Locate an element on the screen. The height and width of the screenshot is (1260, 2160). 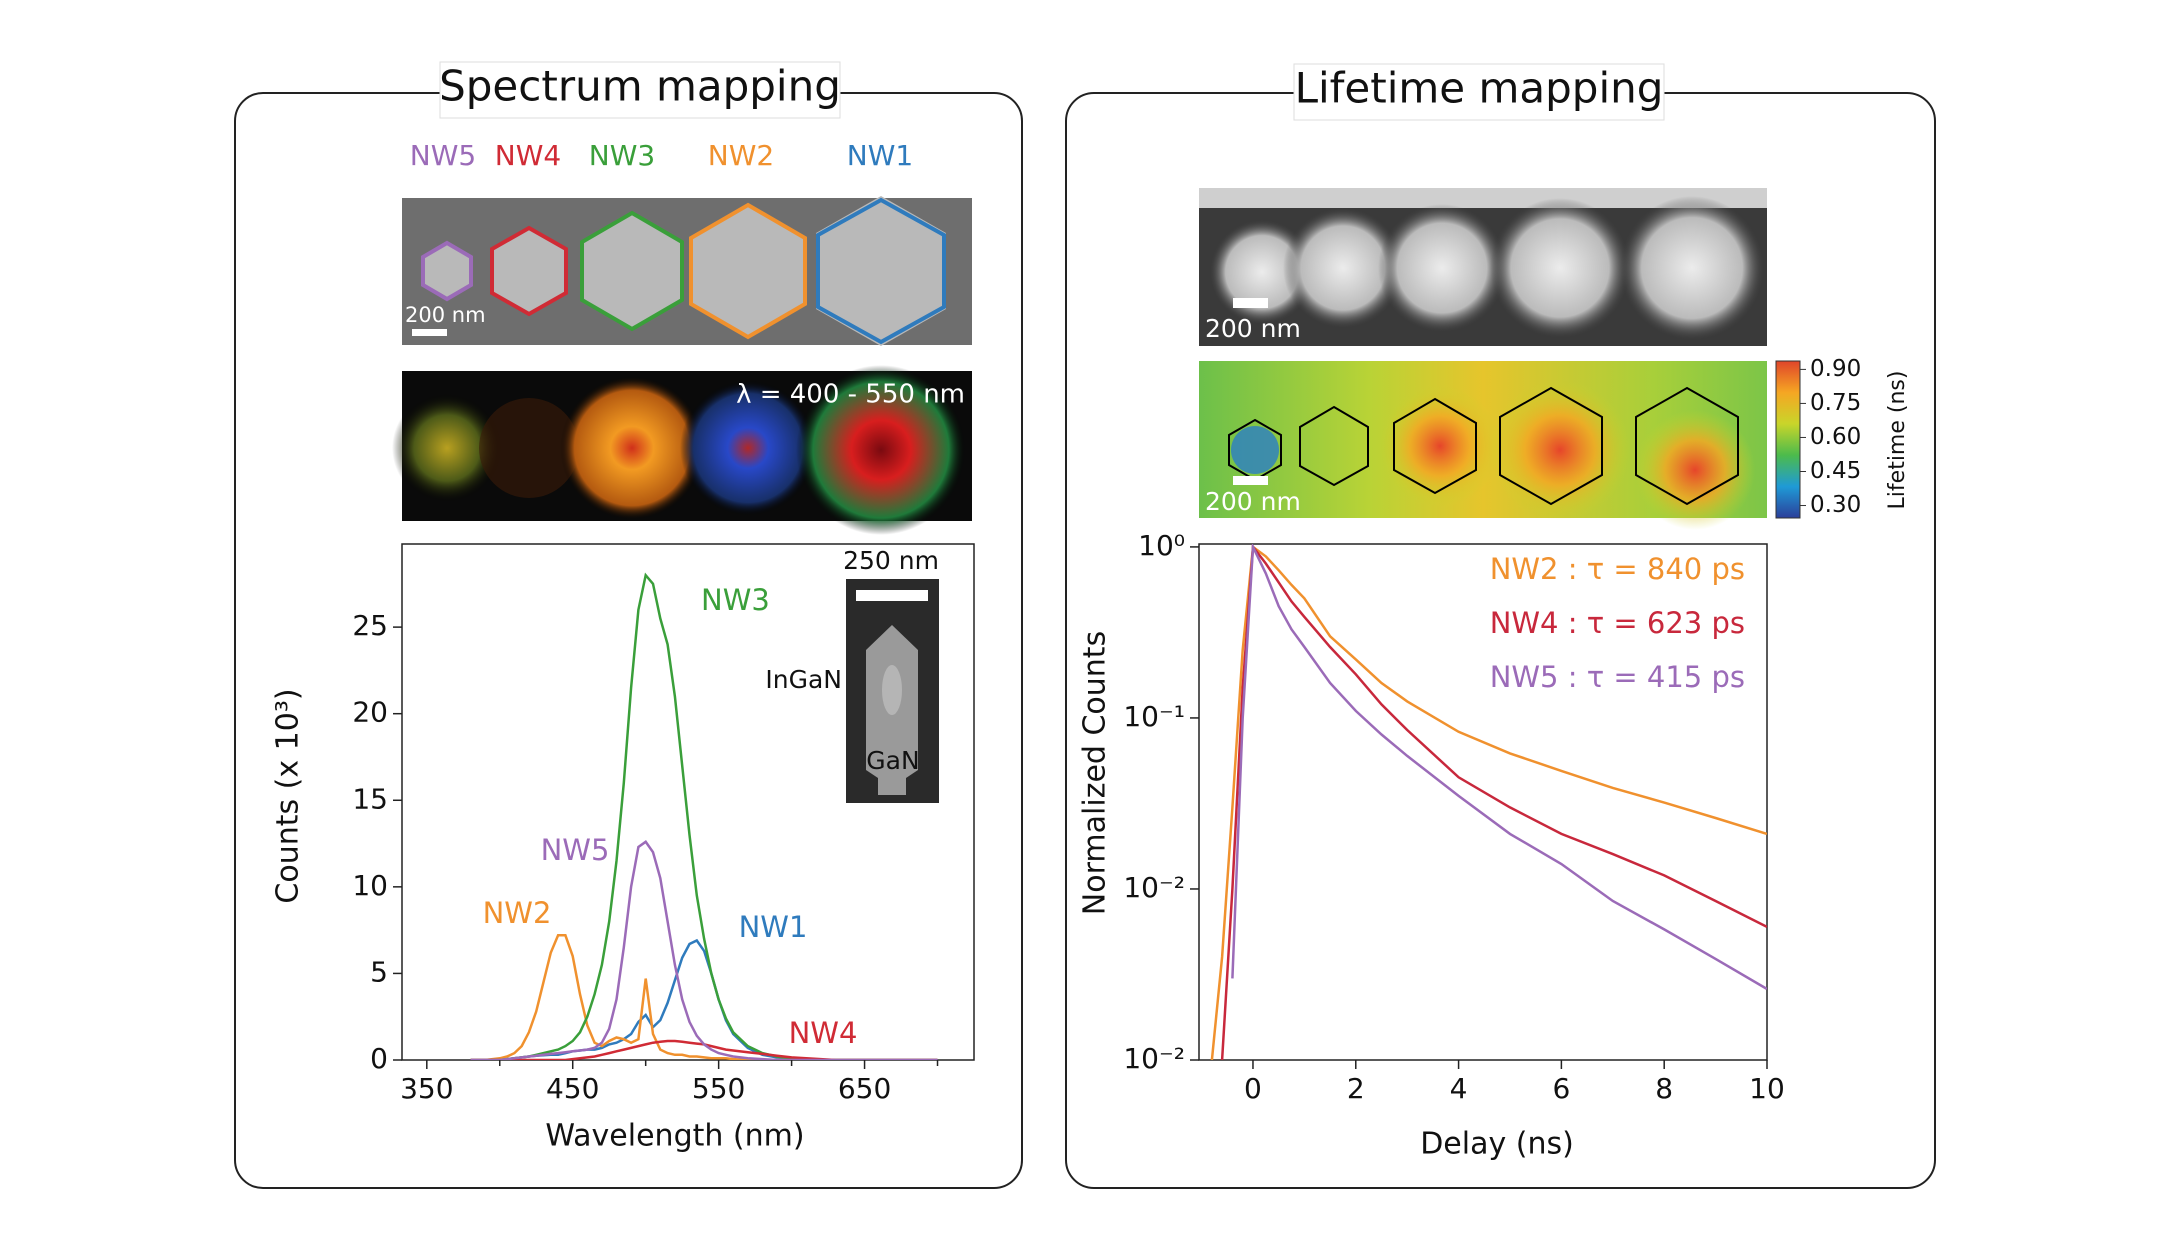
panel-title: Spectrum mapping is located at coordinates (640, 86).